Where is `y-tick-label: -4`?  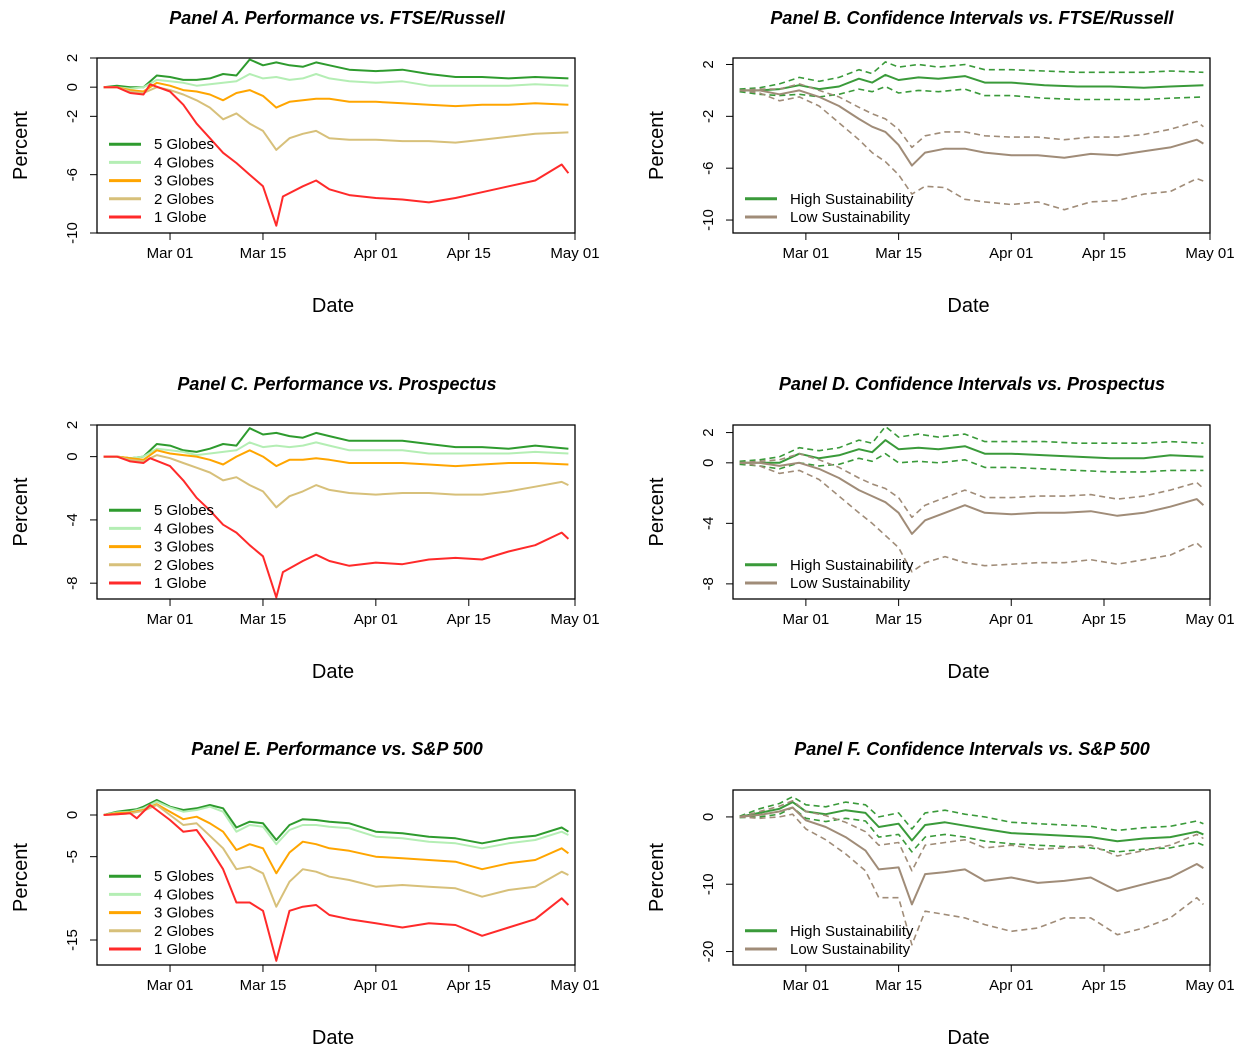 y-tick-label: -4 is located at coordinates (72, 519).